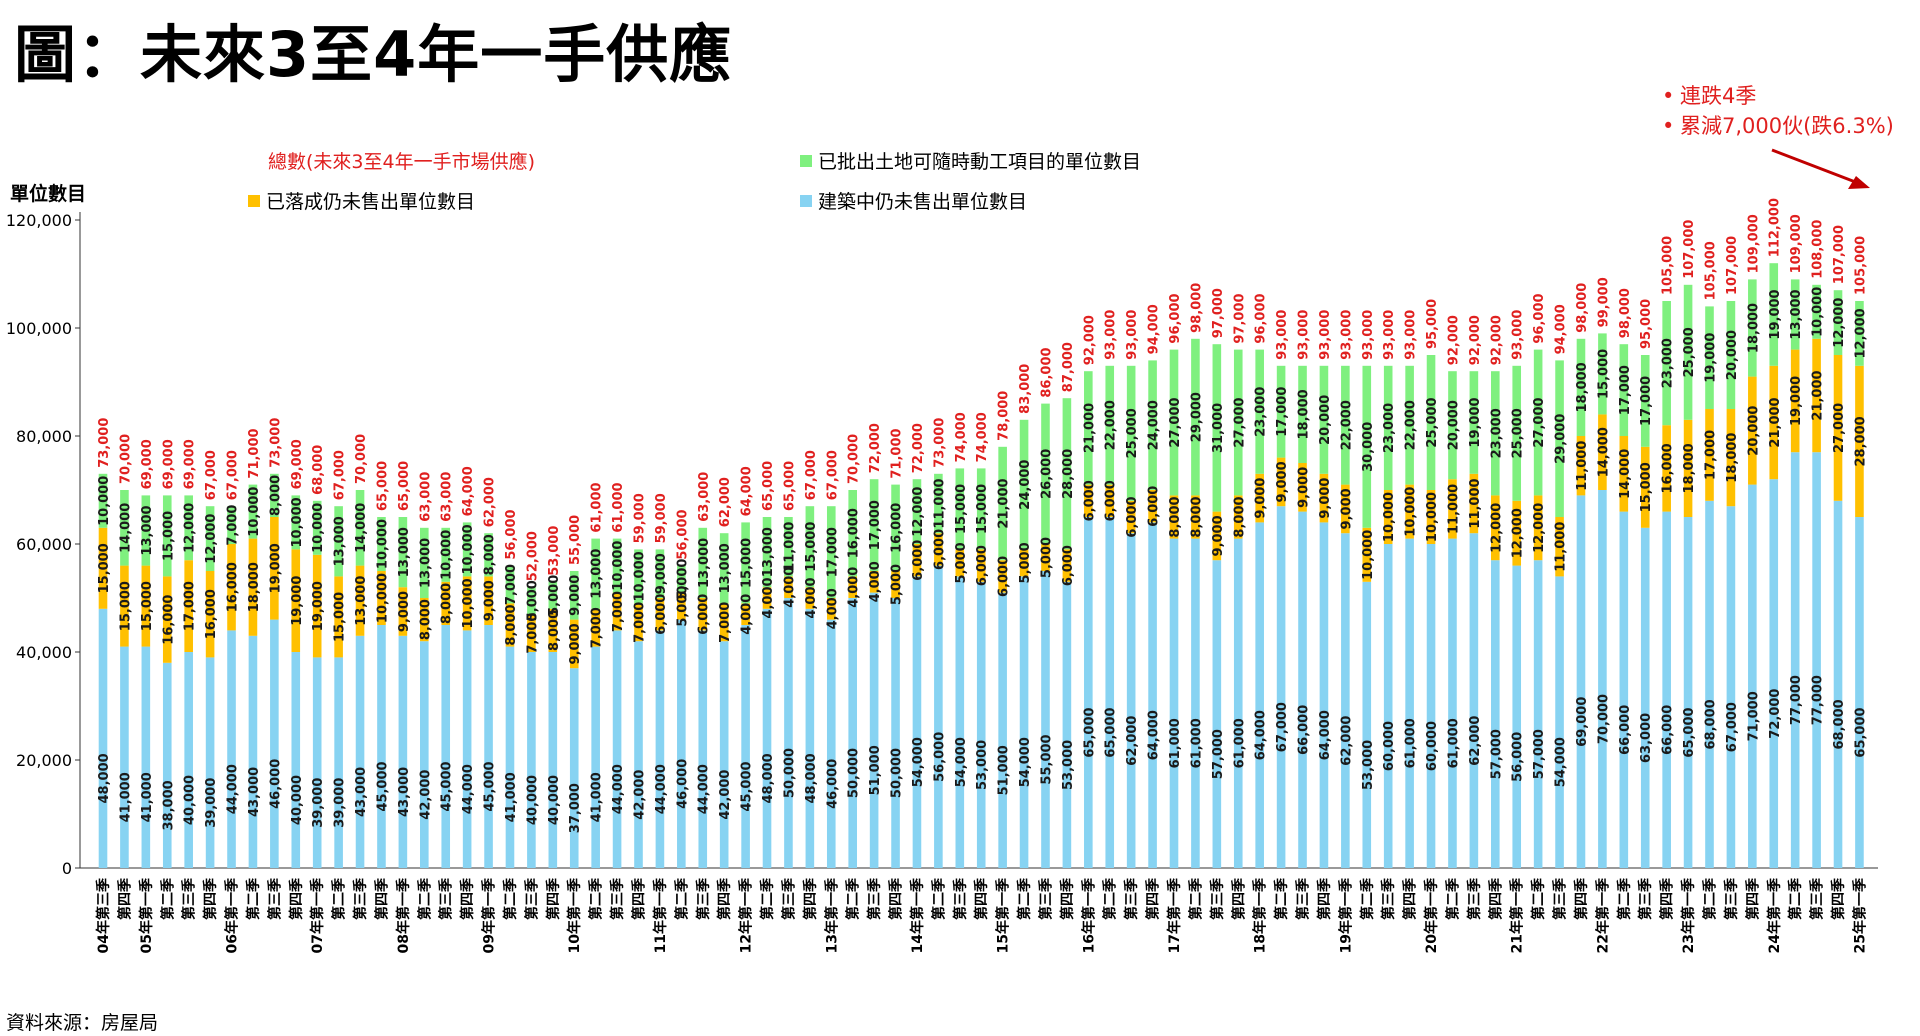 The width and height of the screenshot is (1920, 1036). I want to click on total-label: 65,000, so click(789, 486).